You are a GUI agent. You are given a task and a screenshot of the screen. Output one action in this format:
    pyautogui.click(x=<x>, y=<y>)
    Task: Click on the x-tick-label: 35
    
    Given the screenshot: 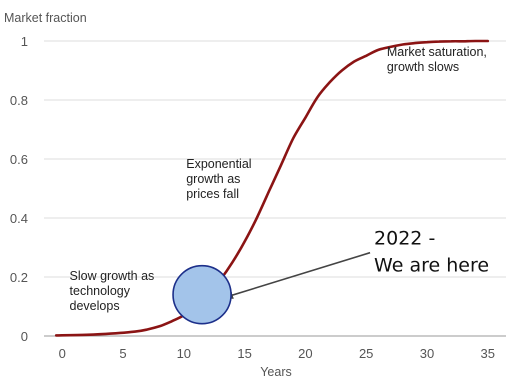 What is the action you would take?
    pyautogui.click(x=488, y=353)
    